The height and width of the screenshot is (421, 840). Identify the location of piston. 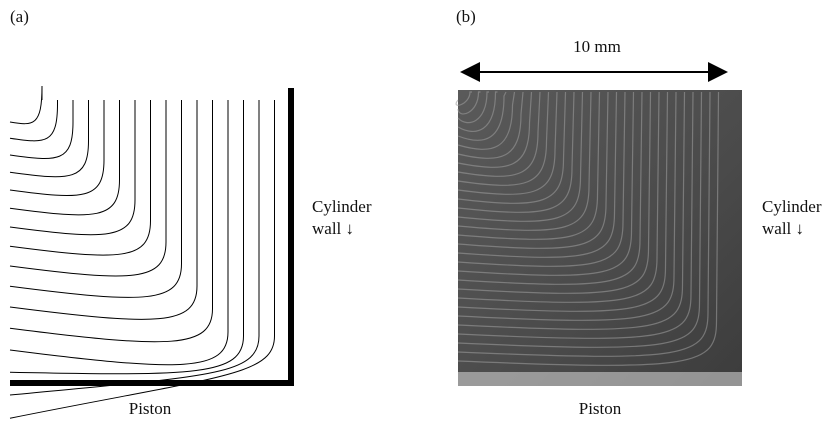
(152, 383).